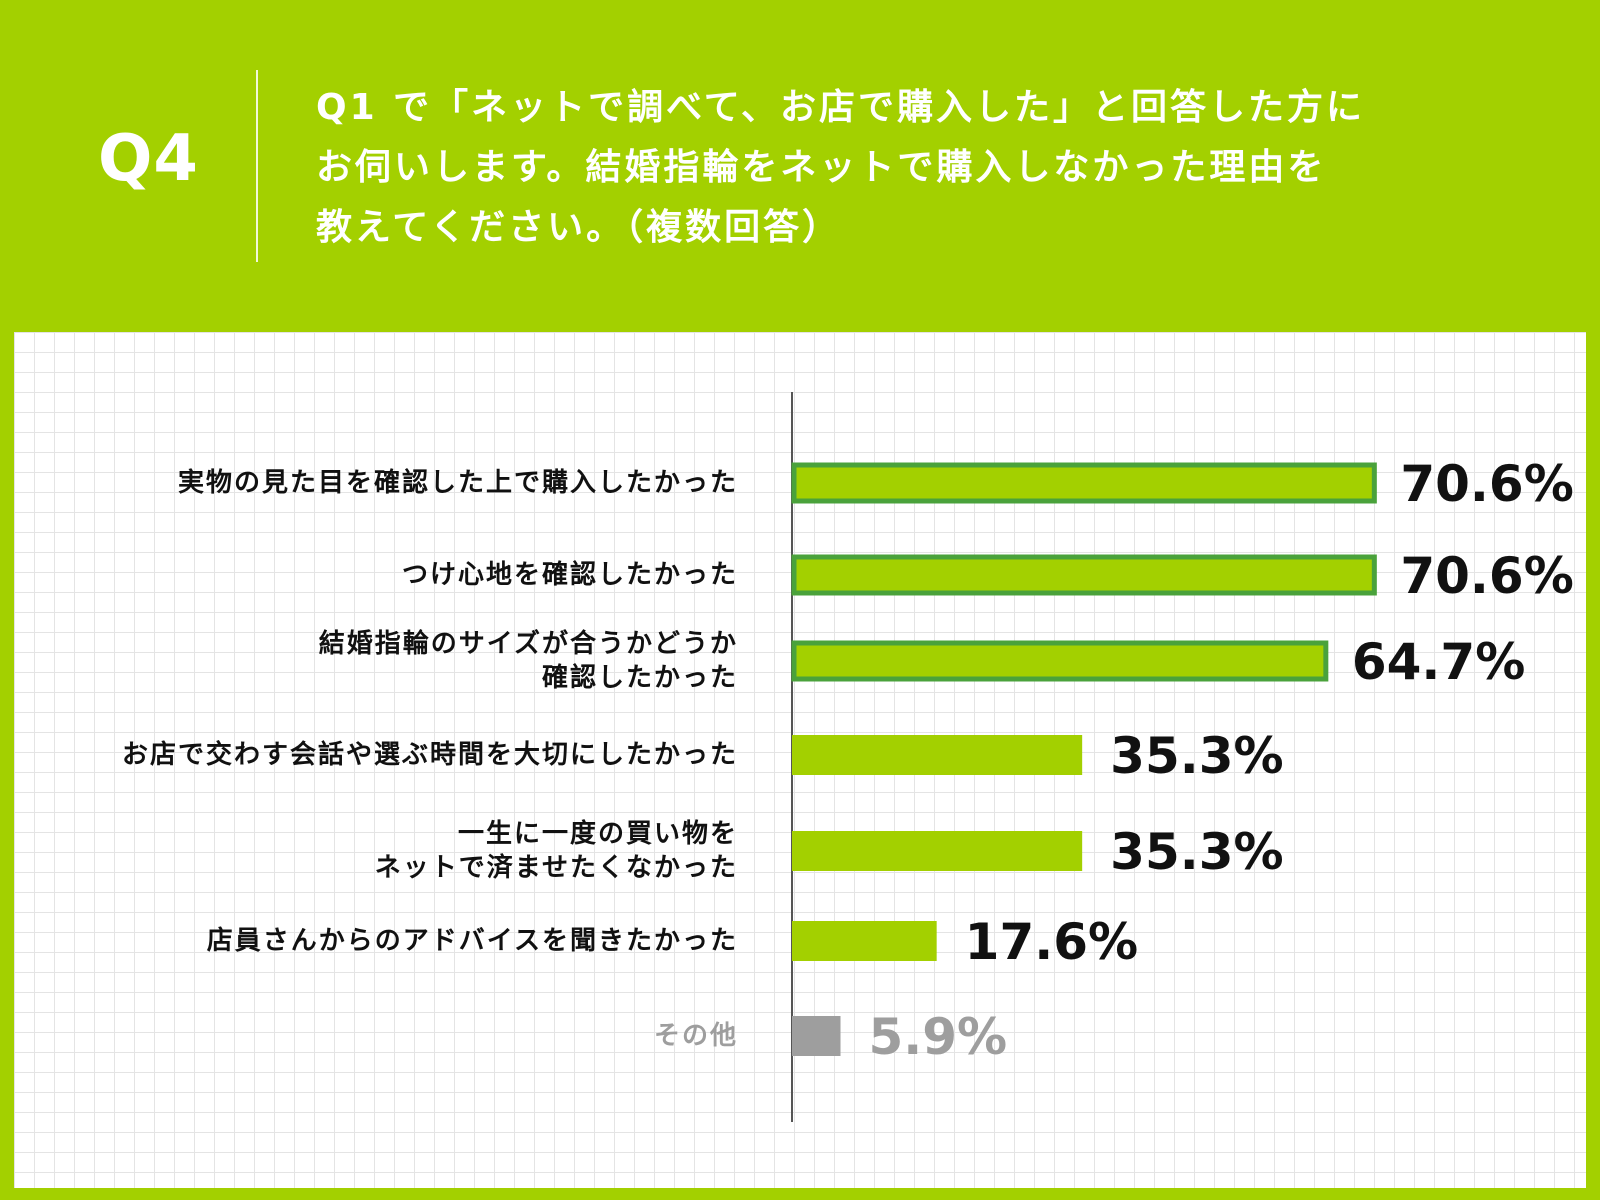 This screenshot has height=1200, width=1600. I want to click on category-label: つけ心地を確認したかった, so click(570, 575).